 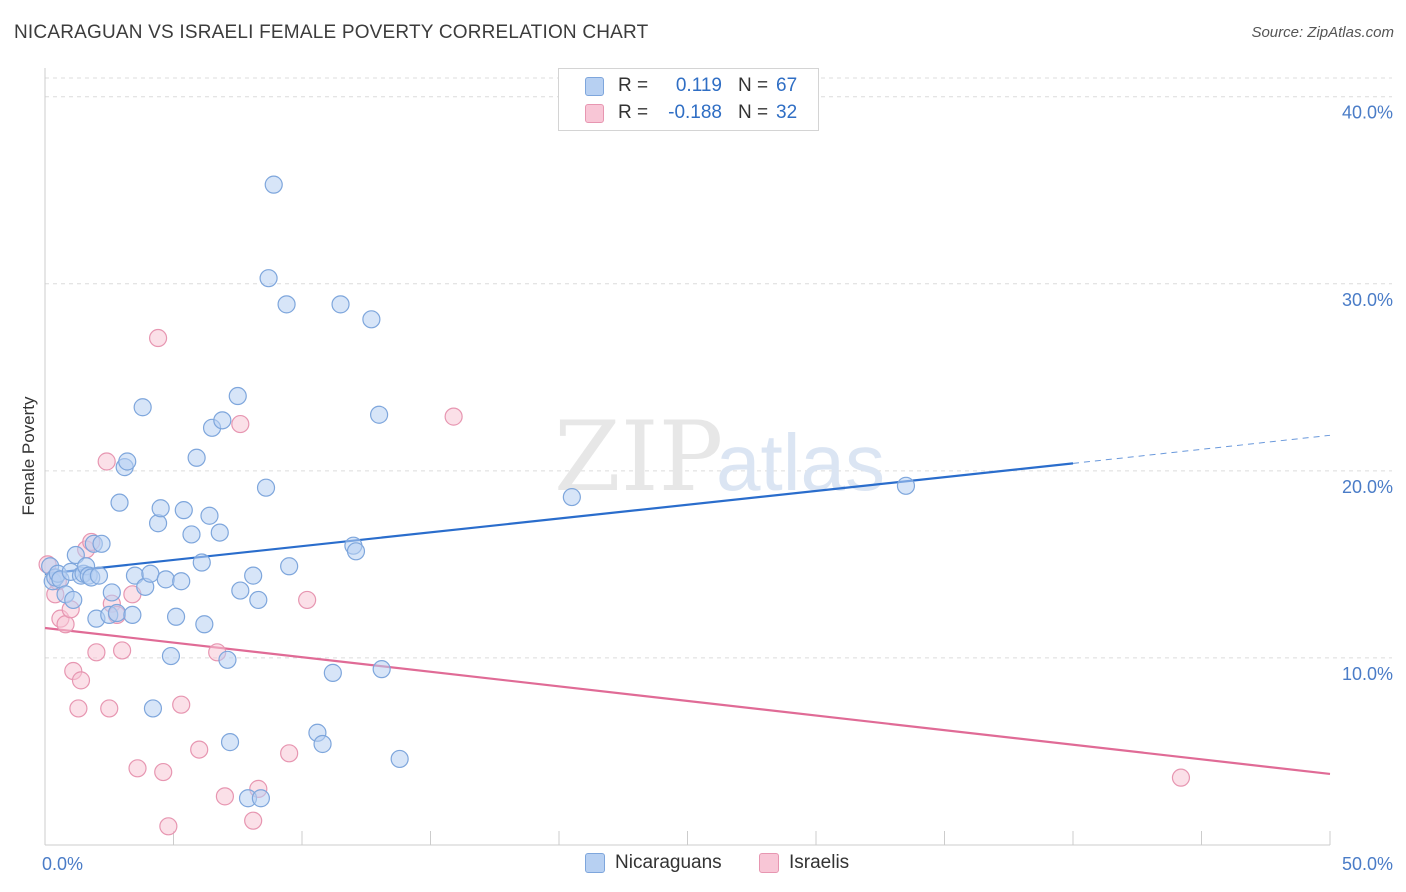 What do you see at coordinates (819, 862) in the screenshot?
I see `series-legend-label: Israelis` at bounding box center [819, 862].